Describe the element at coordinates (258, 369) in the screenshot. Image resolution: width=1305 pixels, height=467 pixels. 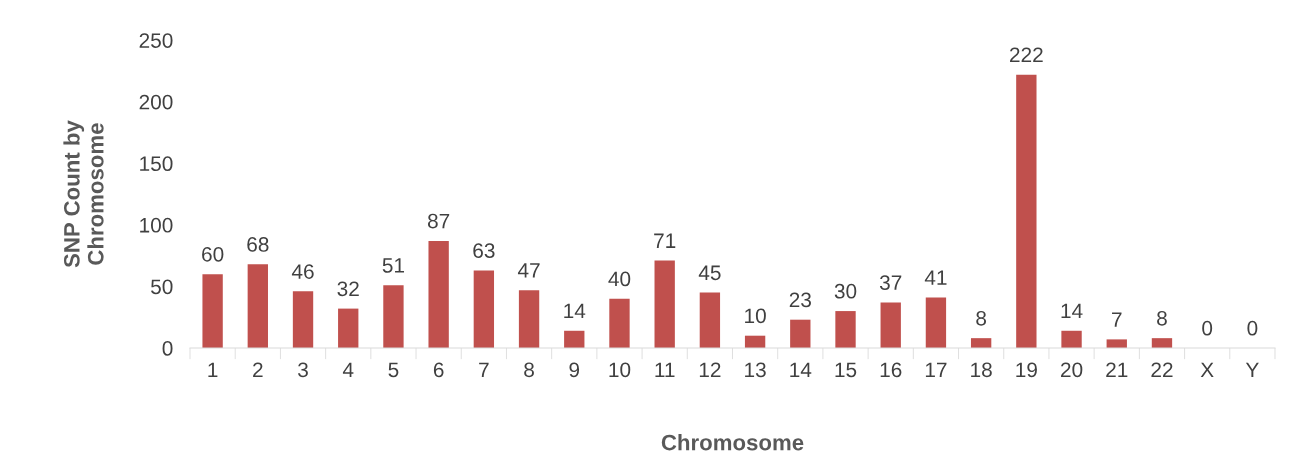
I see `x-tick-label: 2` at that location.